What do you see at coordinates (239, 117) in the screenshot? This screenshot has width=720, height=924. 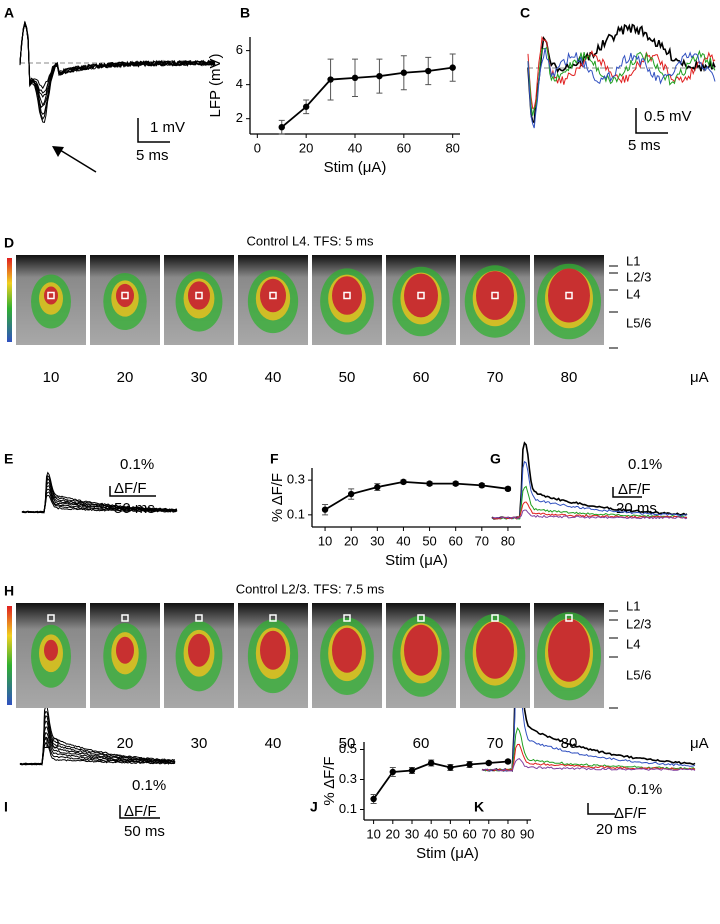 I see `y-tick-label: 2` at bounding box center [239, 117].